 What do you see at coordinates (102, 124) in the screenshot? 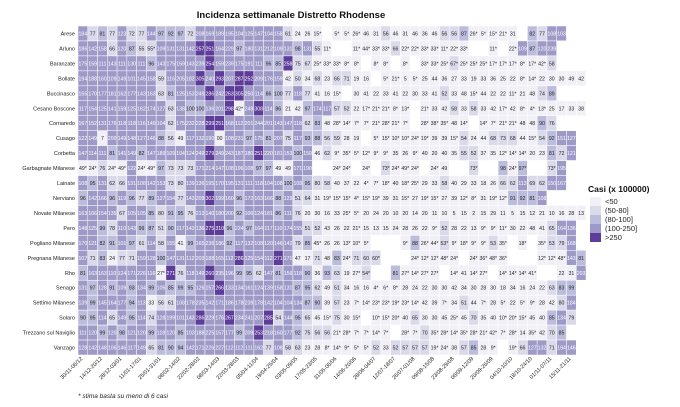
I see `cell-value-label: 131` at bounding box center [102, 124].